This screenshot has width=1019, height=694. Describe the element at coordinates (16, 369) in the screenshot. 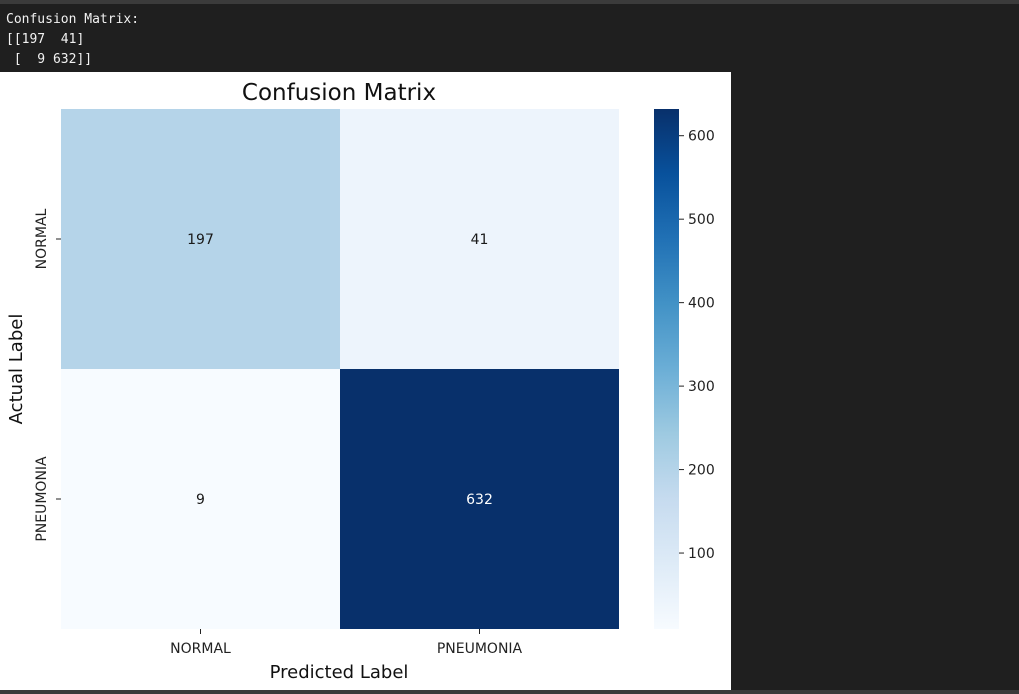

I see `y-axis-label: Actual Label` at that location.